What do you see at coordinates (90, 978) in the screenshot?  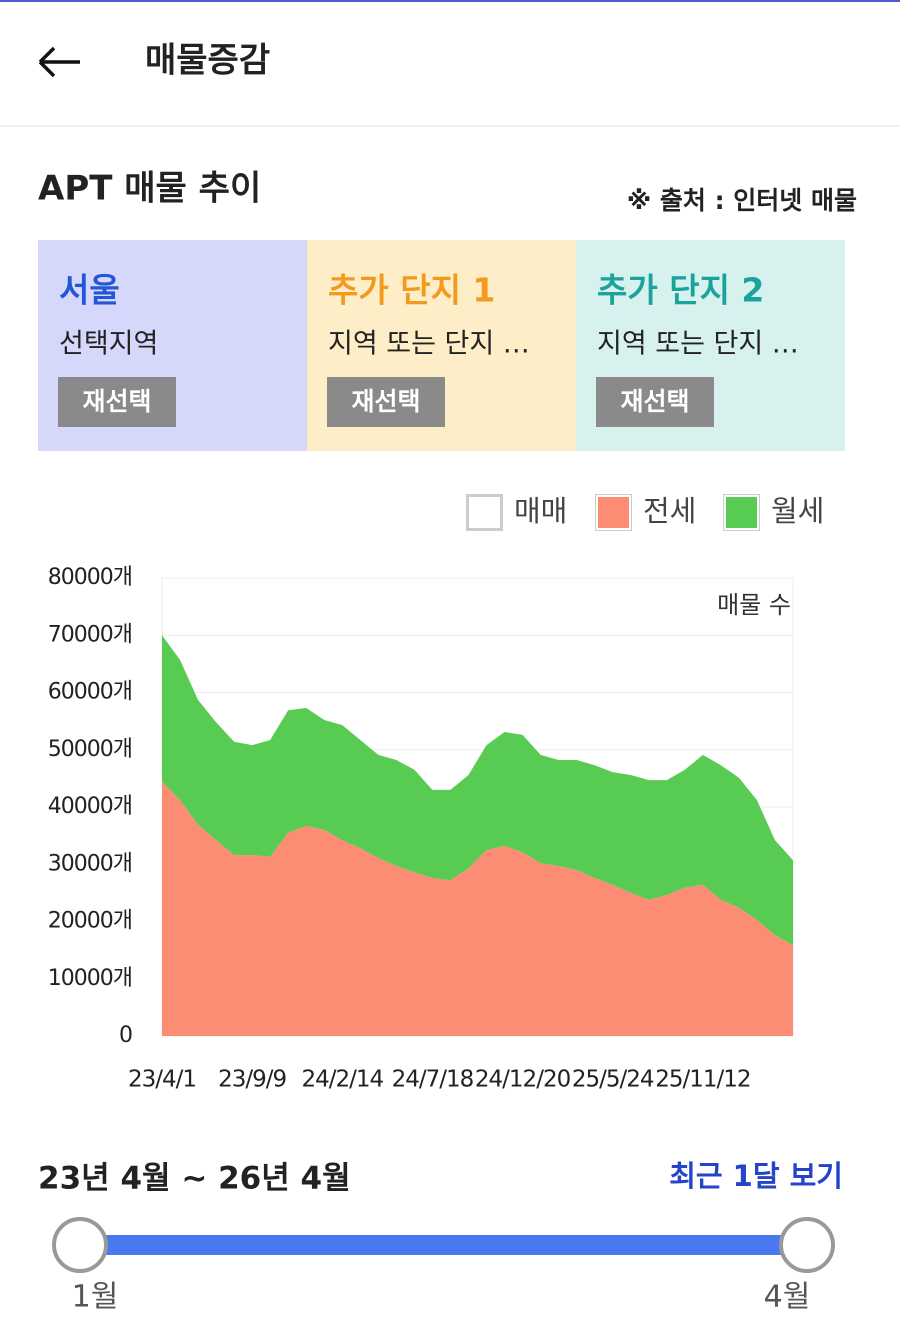 I see `y-tick-label: 10000개` at bounding box center [90, 978].